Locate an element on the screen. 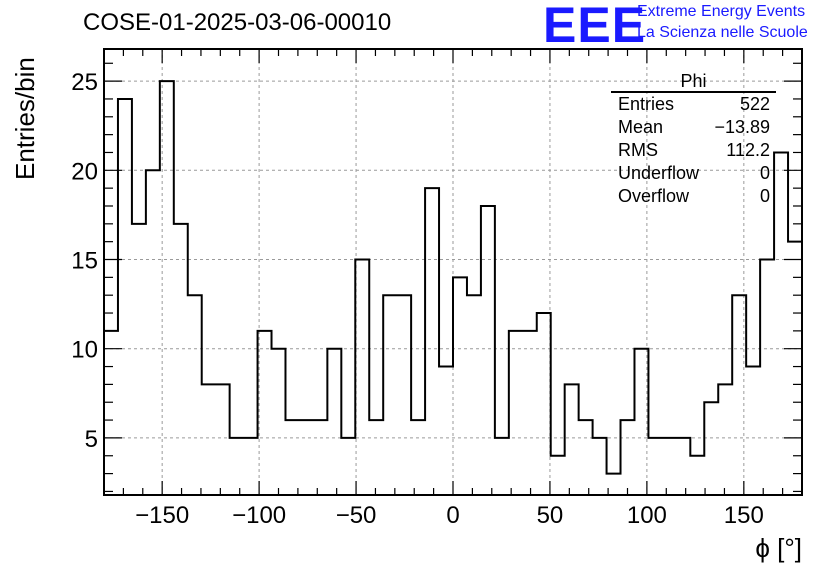  stats-title: Phi is located at coordinates (693, 82).